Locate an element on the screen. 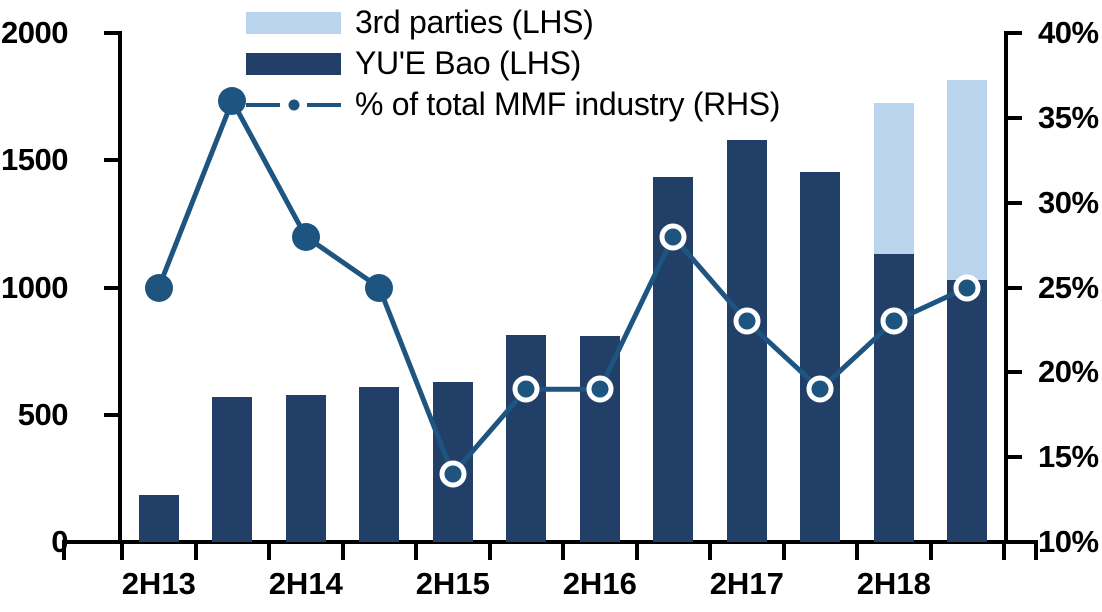 The width and height of the screenshot is (1102, 612). legend-item-yue-bao: YU'E Bao (LHS) is located at coordinates (413, 63).